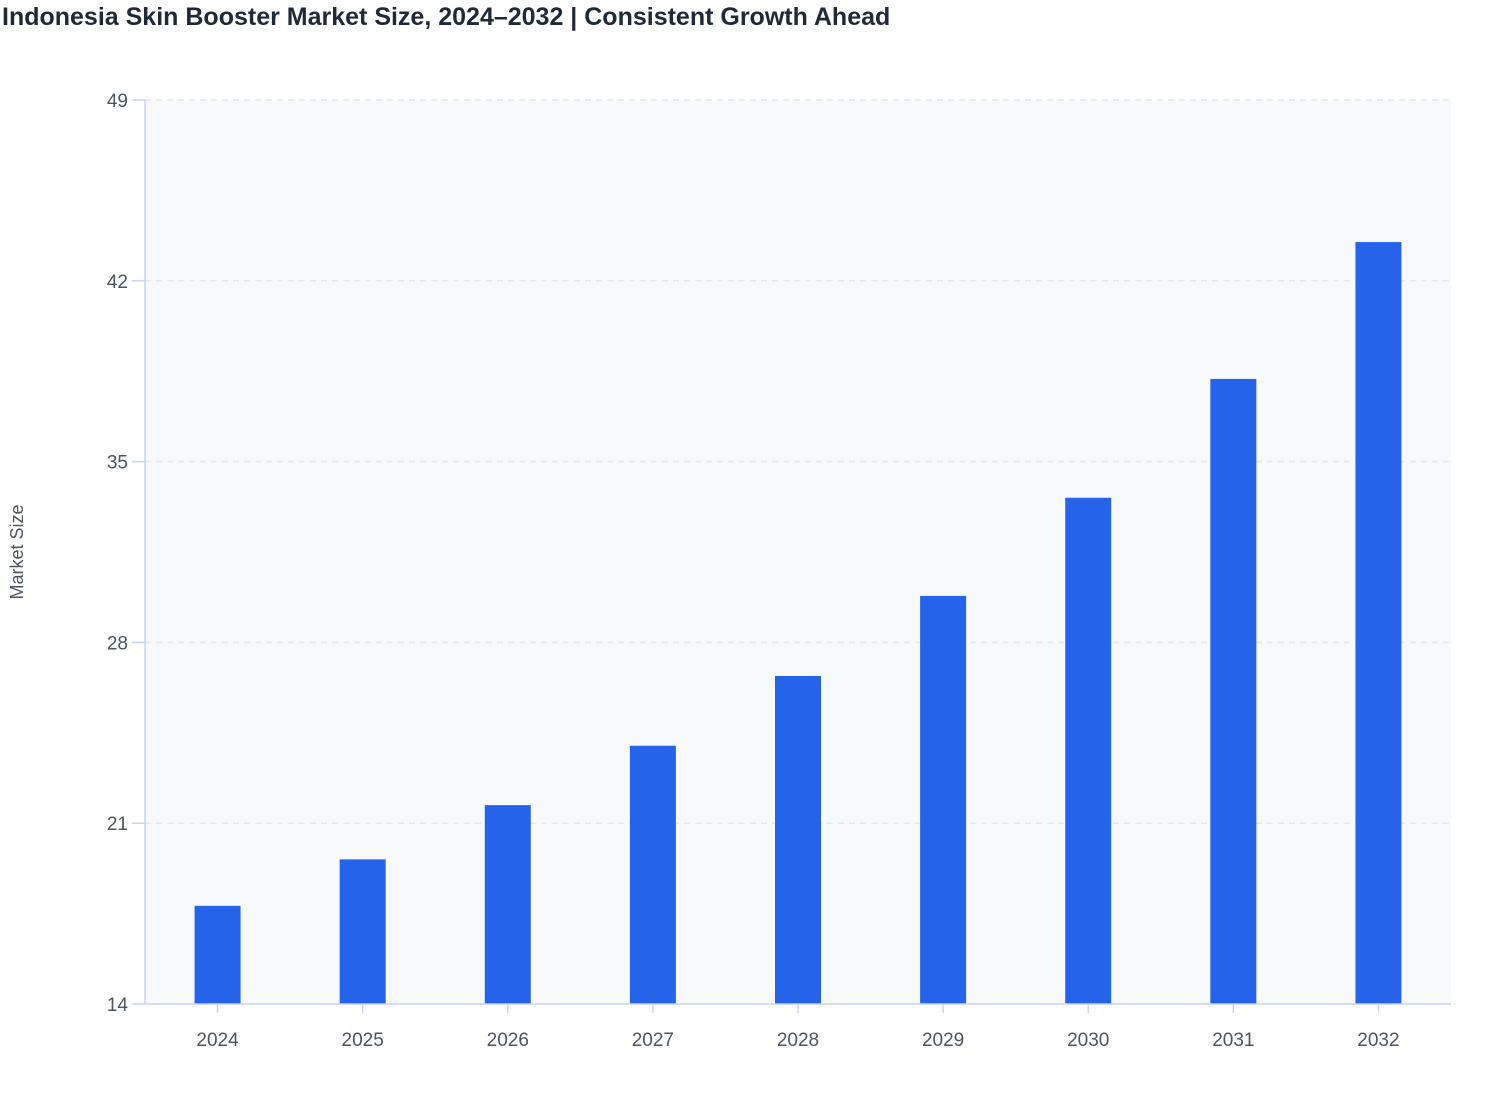 This screenshot has width=1508, height=1120. I want to click on bar-2032, so click(1378, 623).